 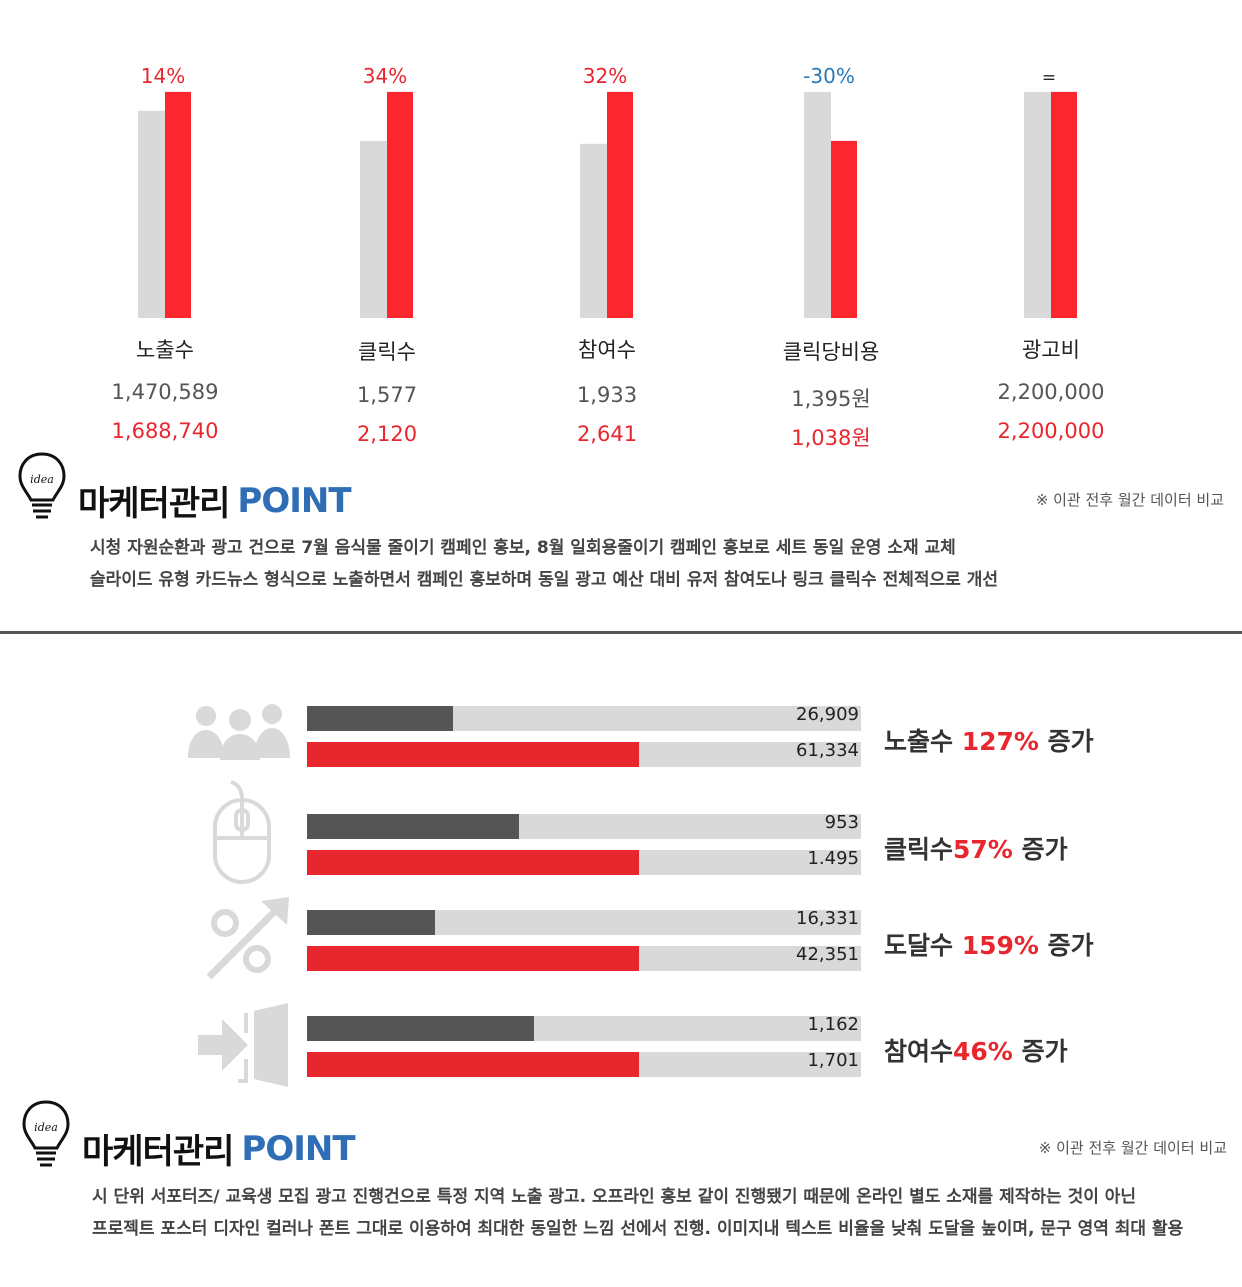 What do you see at coordinates (607, 395) in the screenshot?
I see `value-before: 1,933` at bounding box center [607, 395].